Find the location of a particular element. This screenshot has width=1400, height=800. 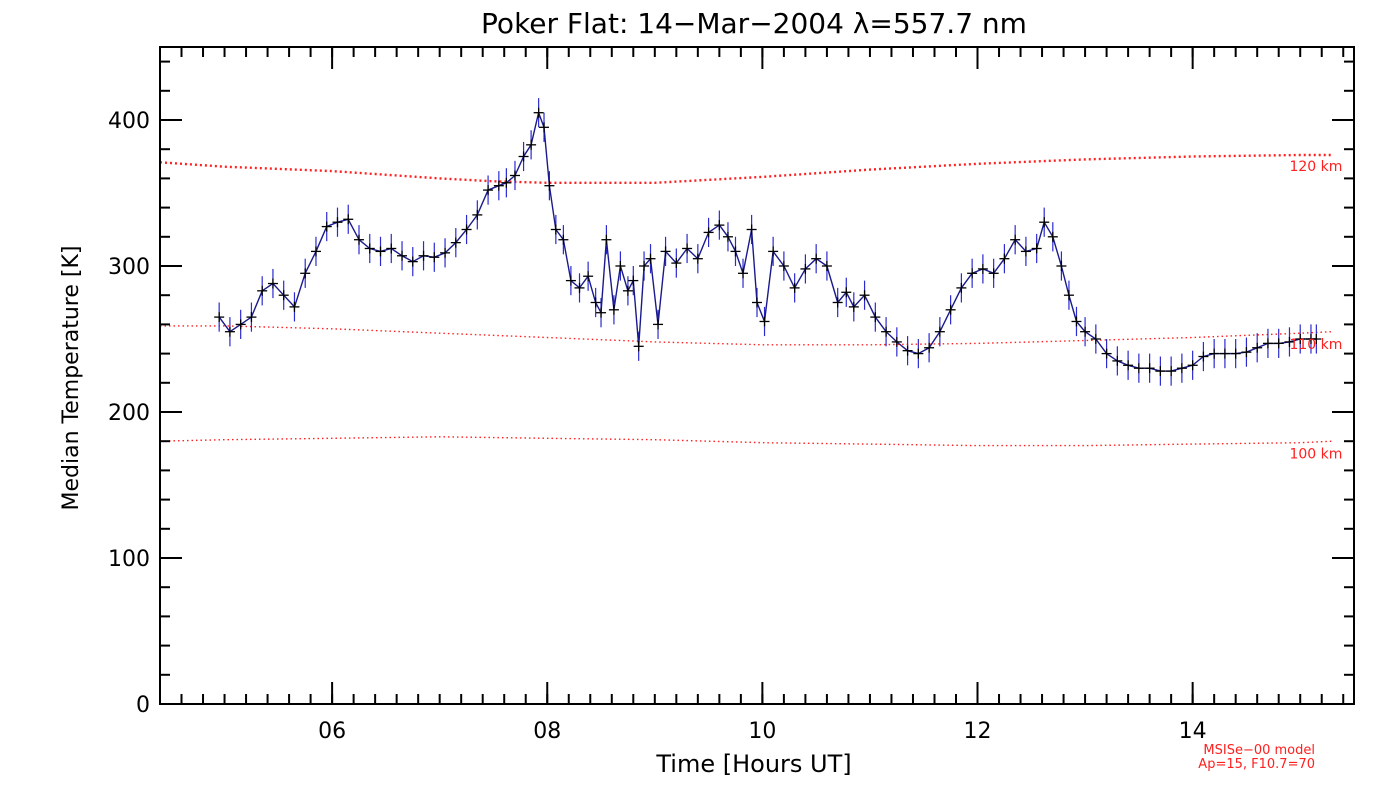

x-tick-label: 14 is located at coordinates (1193, 731).